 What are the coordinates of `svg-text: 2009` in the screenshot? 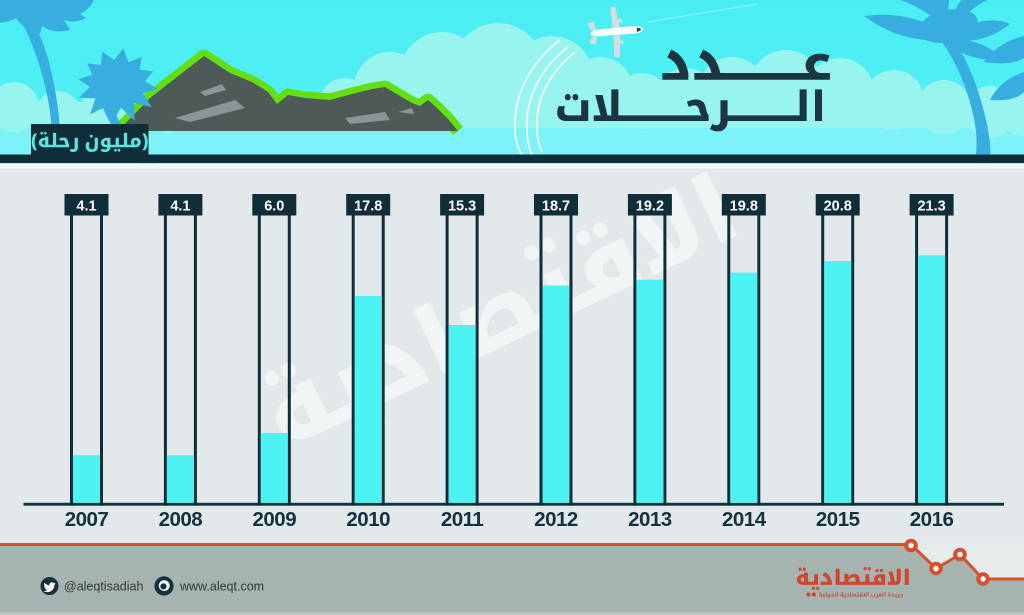 It's located at (274, 519).